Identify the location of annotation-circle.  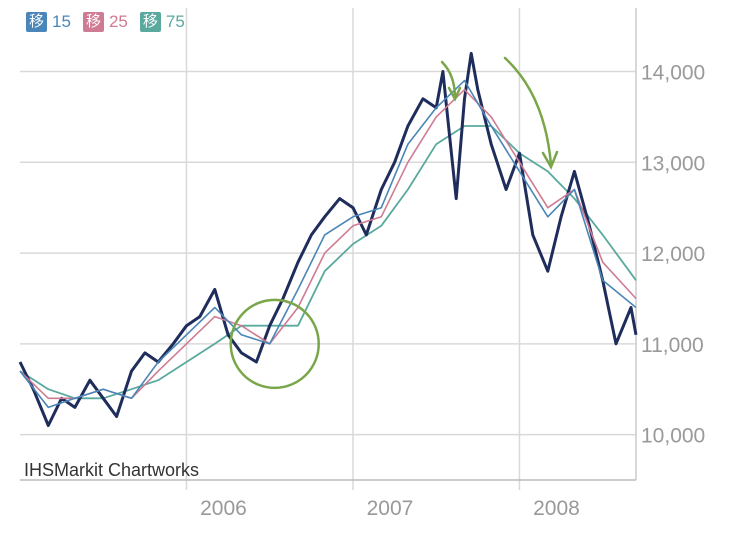
(274, 344).